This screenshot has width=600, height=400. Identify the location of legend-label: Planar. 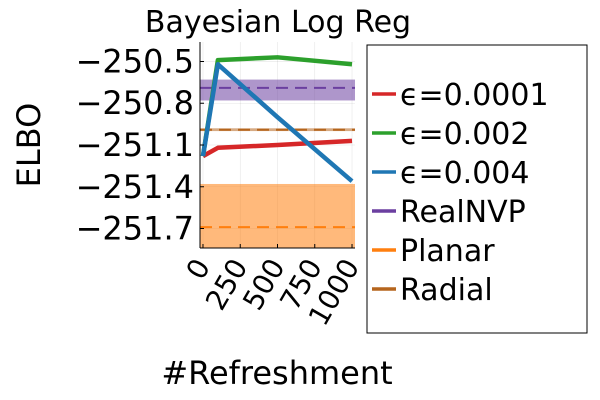
(447, 251).